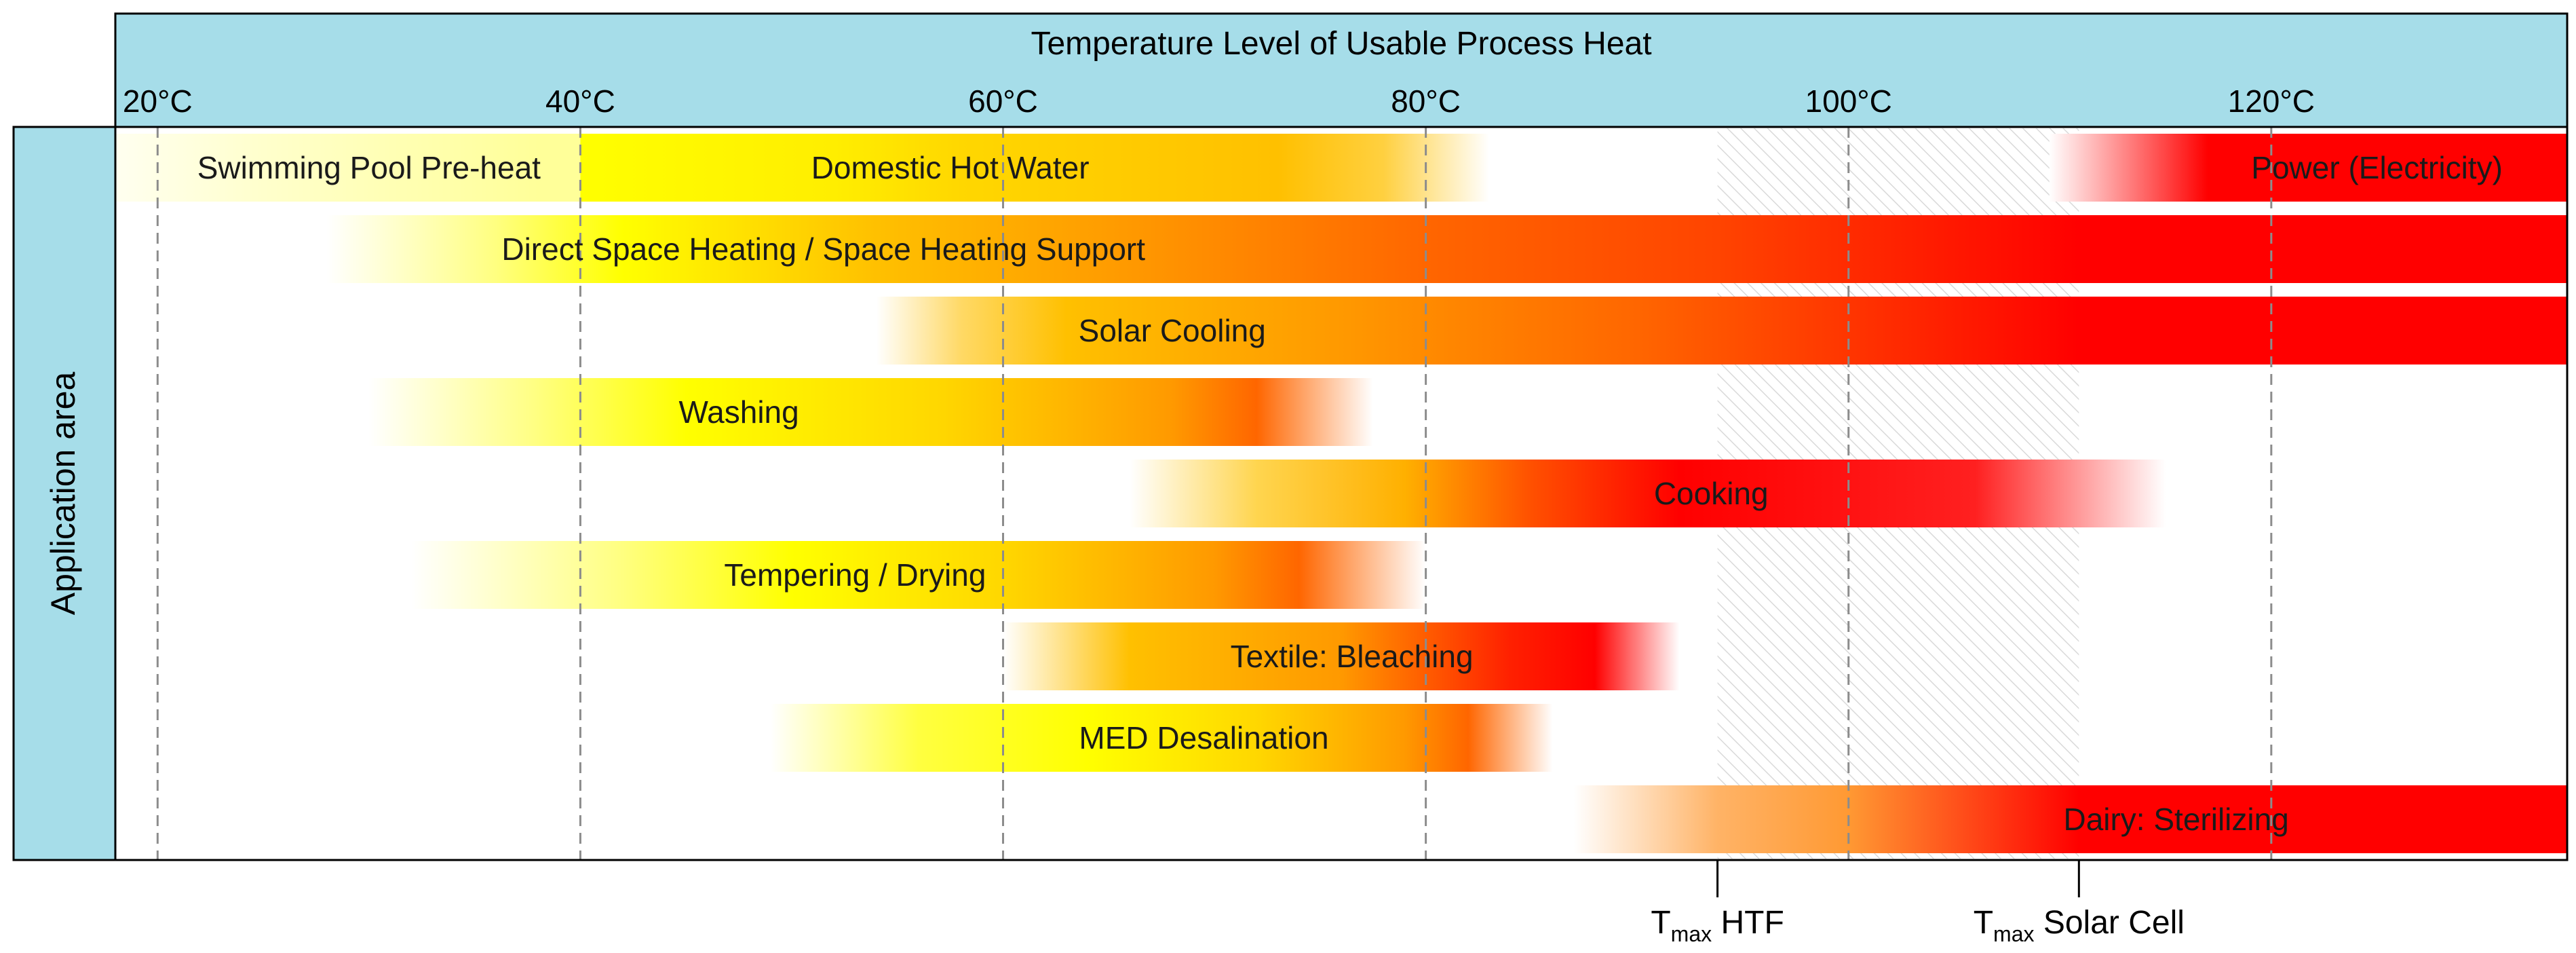  What do you see at coordinates (580, 101) in the screenshot?
I see `x-tick-label: 40°C` at bounding box center [580, 101].